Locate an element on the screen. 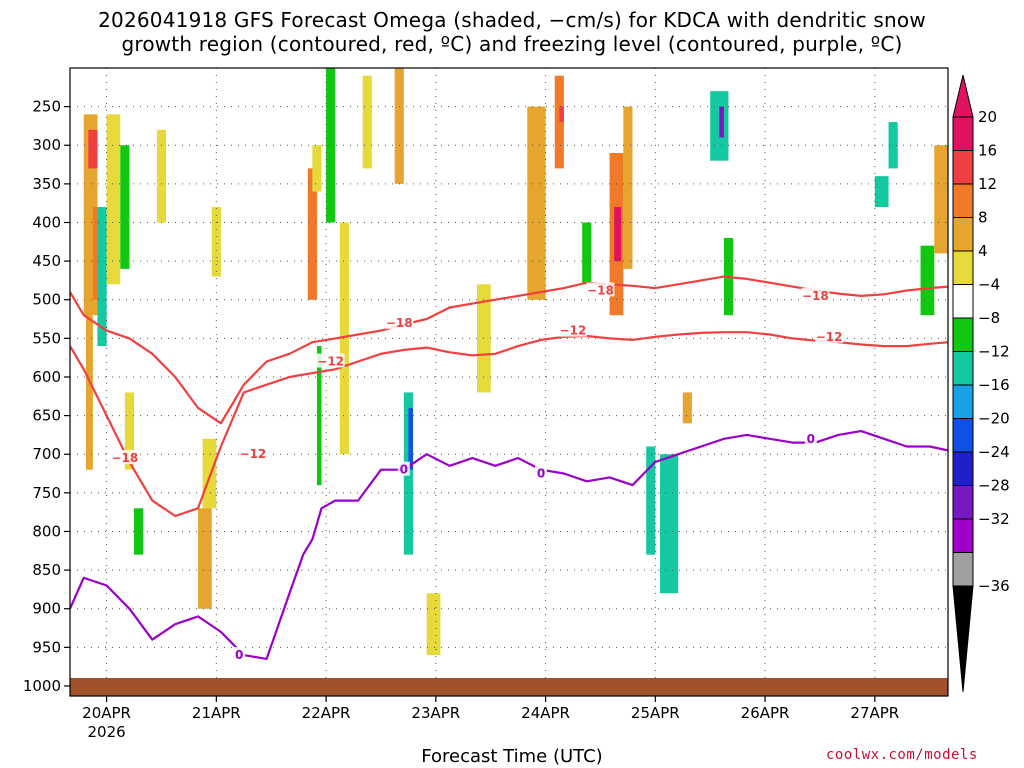 The image size is (1024, 768). colorbar-label: −8 is located at coordinates (989, 318).